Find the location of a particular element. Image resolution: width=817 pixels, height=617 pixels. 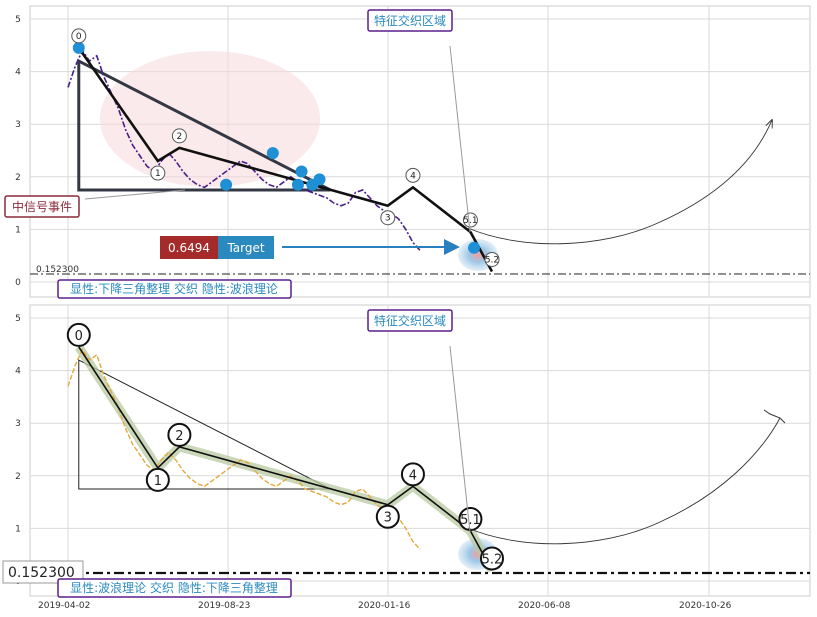

x-tick-label: 2020-06-08 is located at coordinates (544, 606).